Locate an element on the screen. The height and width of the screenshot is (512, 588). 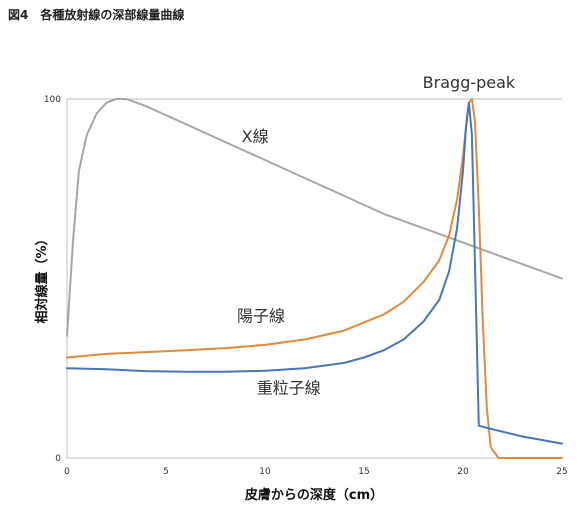
annotation-2: 陽子線 is located at coordinates (261, 316).